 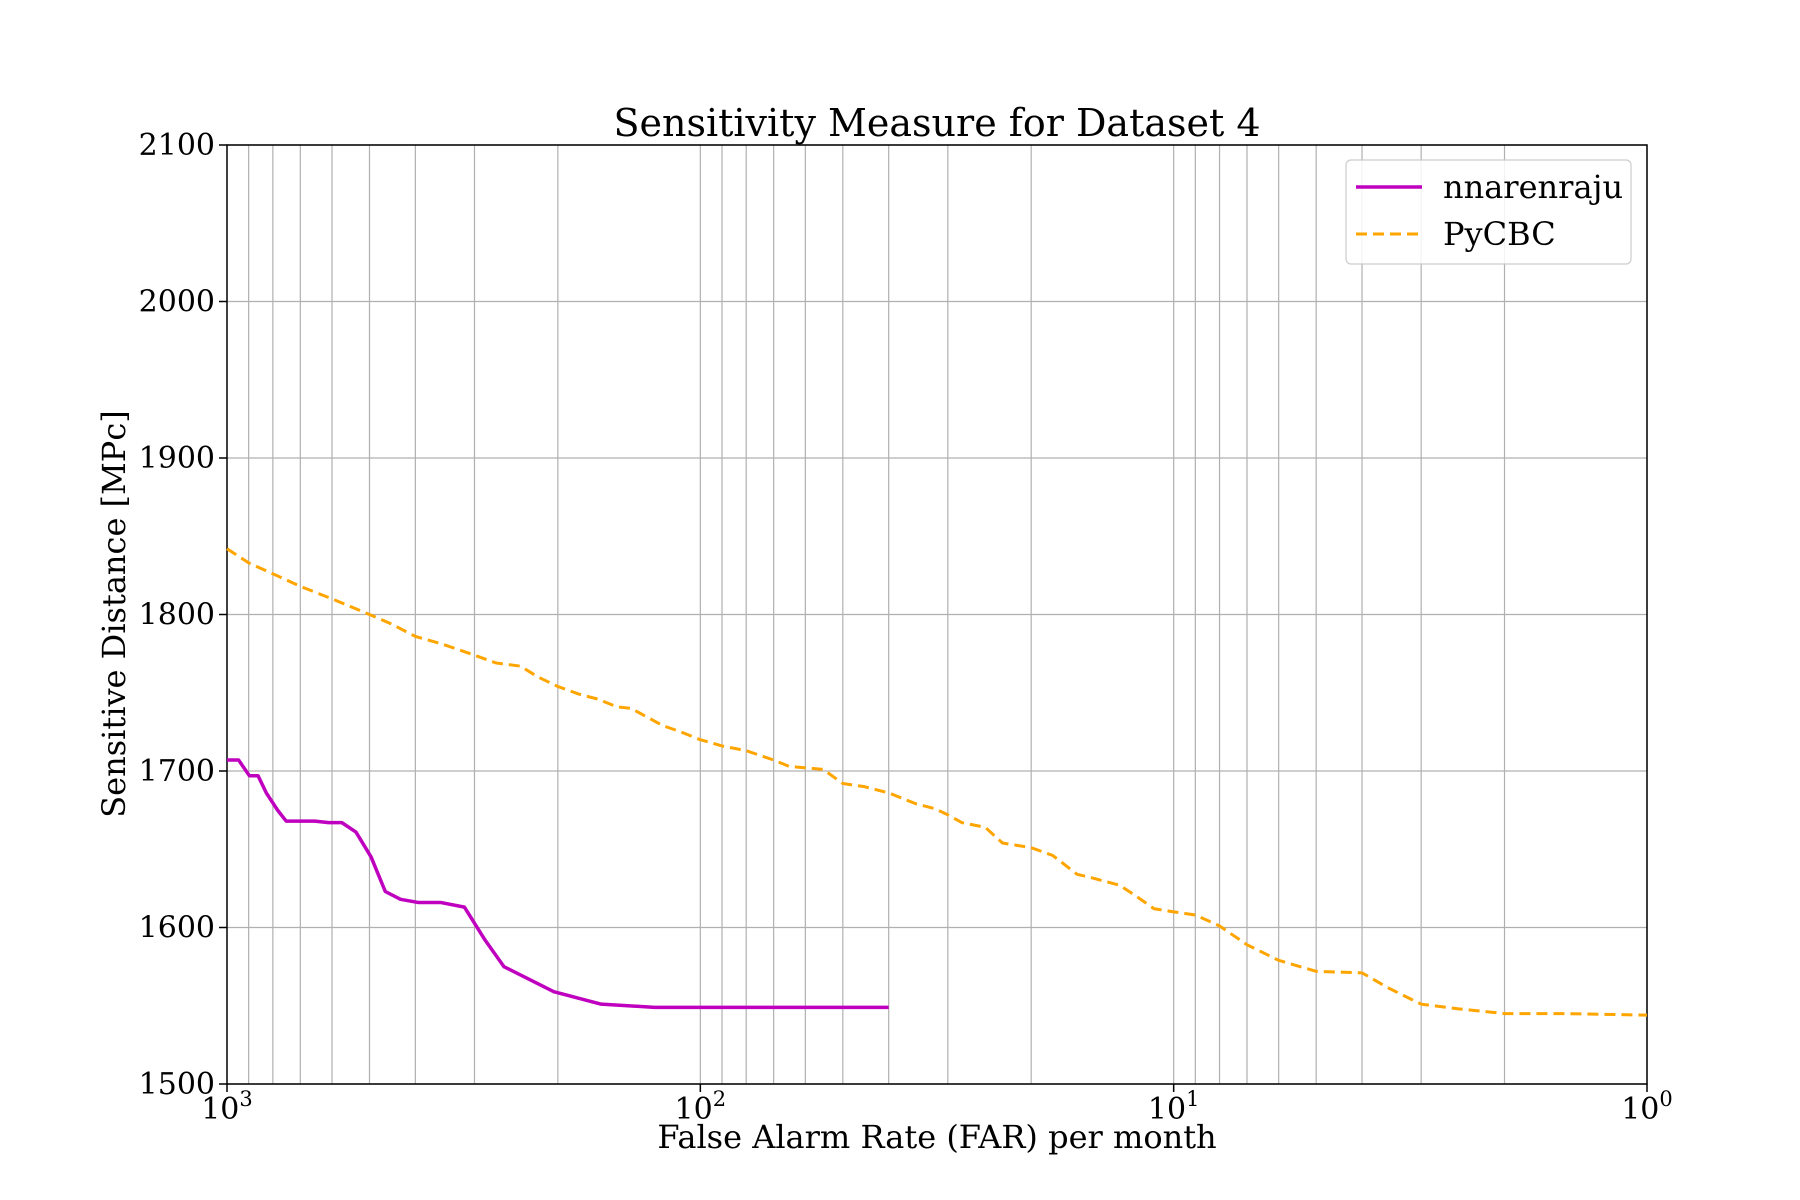 I want to click on y-tick-label: 1800, so click(x=177, y=615).